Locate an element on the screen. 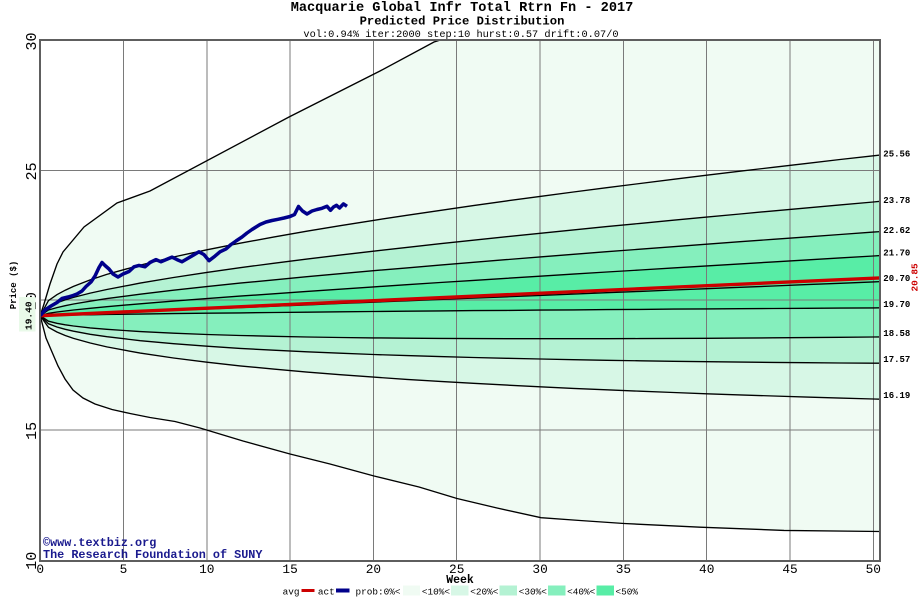 This screenshot has height=600, width=920. svg-text: <10%< is located at coordinates (436, 591).